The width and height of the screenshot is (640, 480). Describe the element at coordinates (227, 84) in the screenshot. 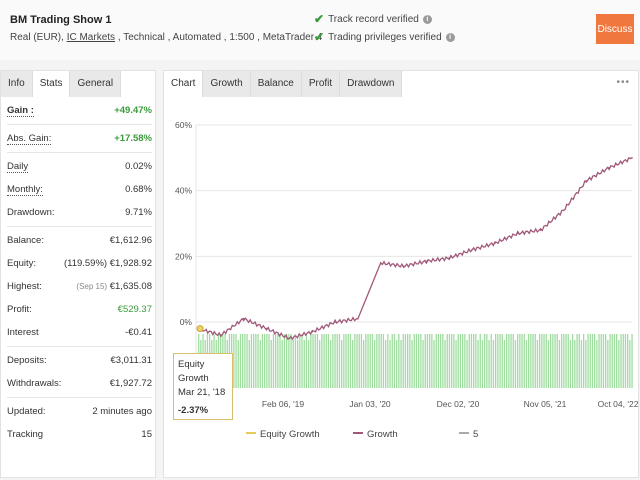

I see `tab-growth: Growth` at that location.